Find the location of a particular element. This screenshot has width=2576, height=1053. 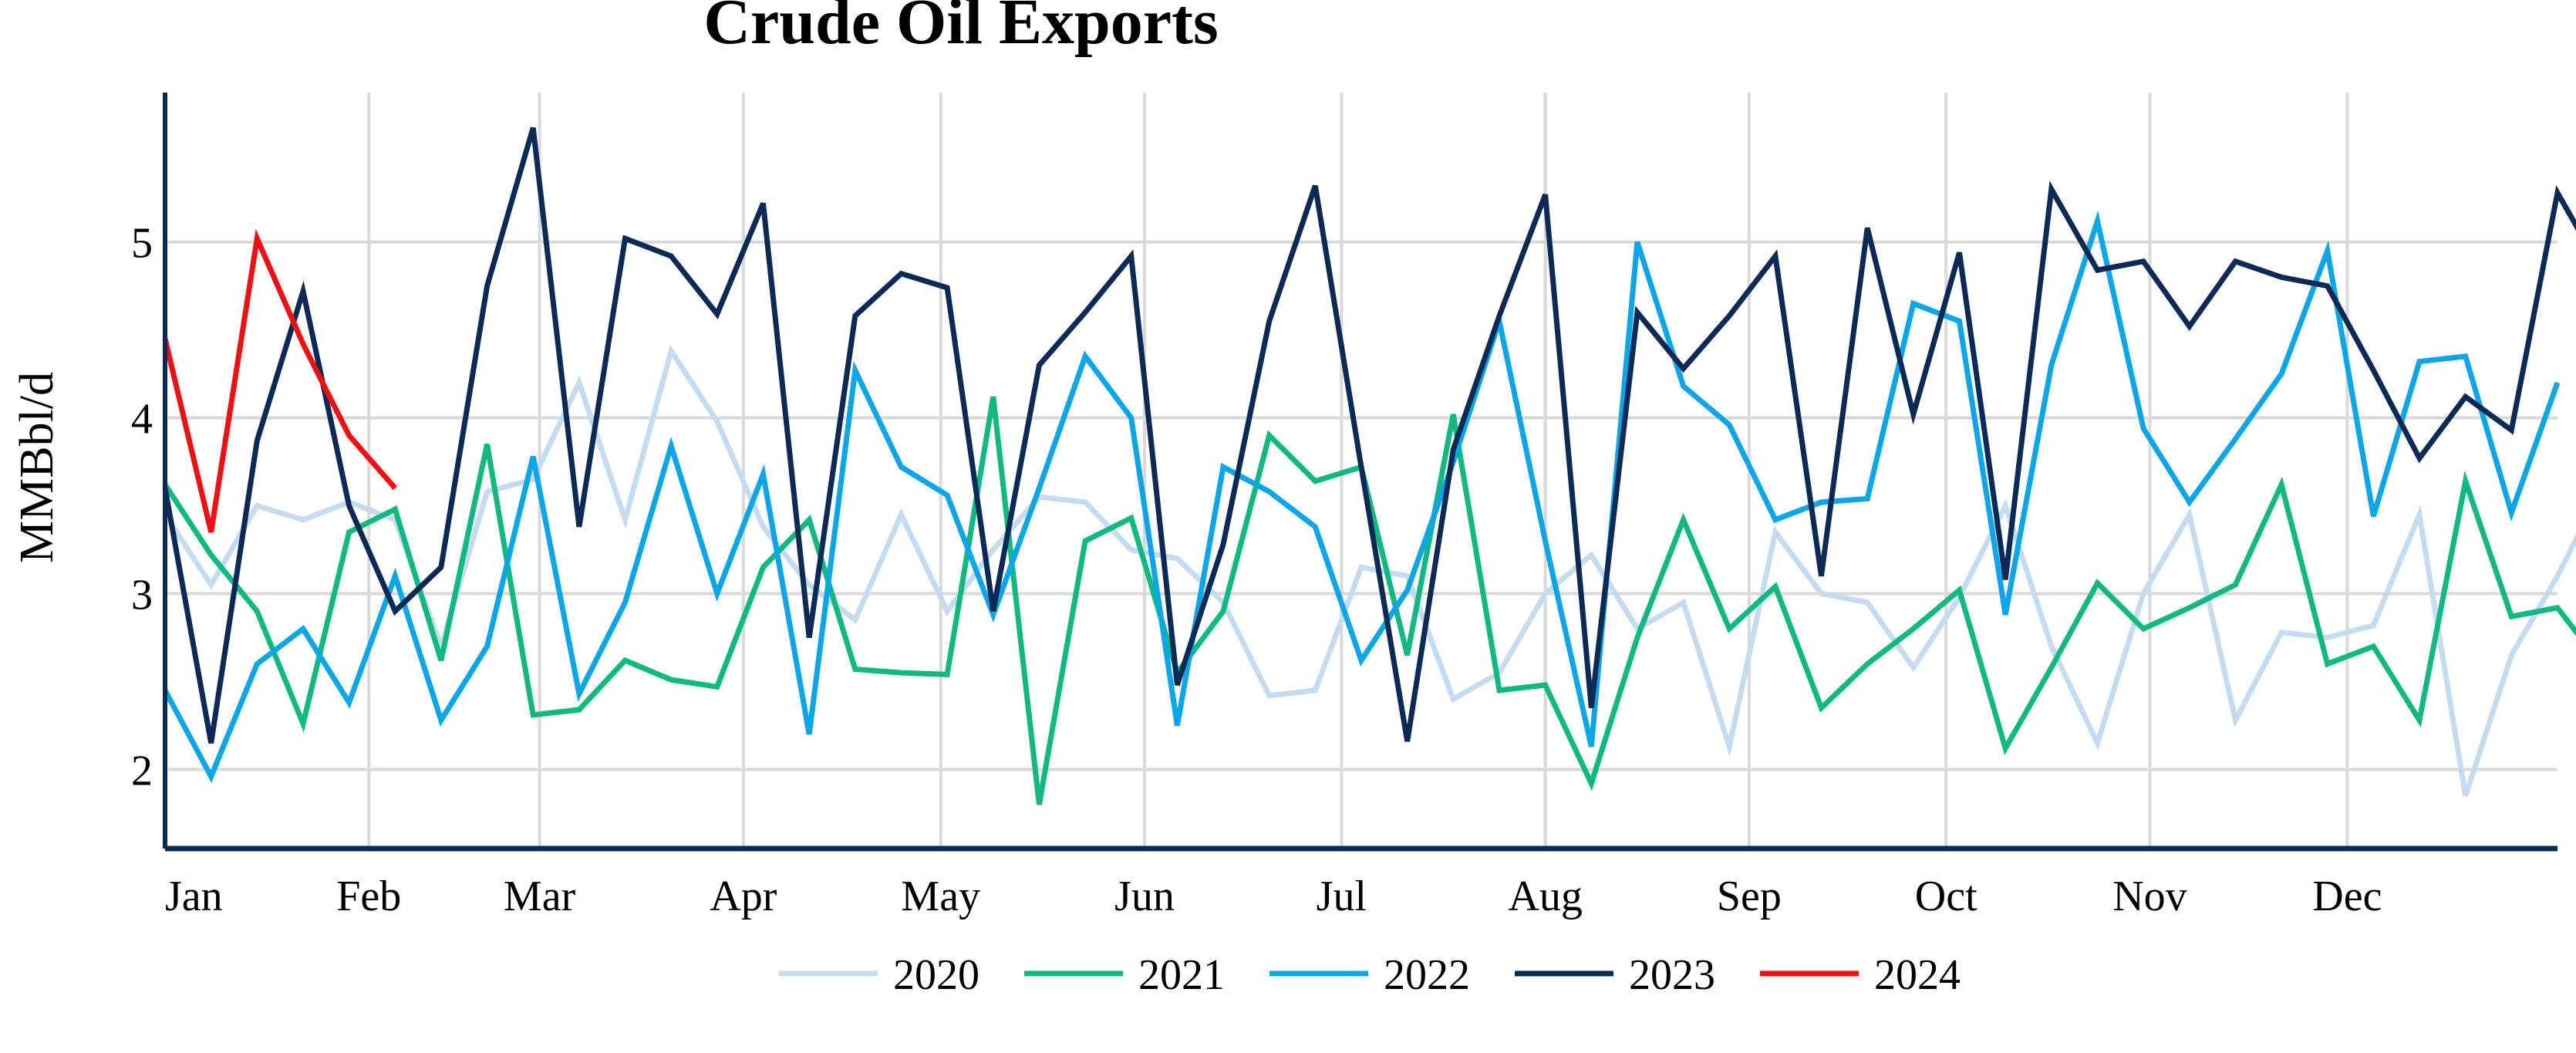

x-tick-label: Oct is located at coordinates (1946, 896).